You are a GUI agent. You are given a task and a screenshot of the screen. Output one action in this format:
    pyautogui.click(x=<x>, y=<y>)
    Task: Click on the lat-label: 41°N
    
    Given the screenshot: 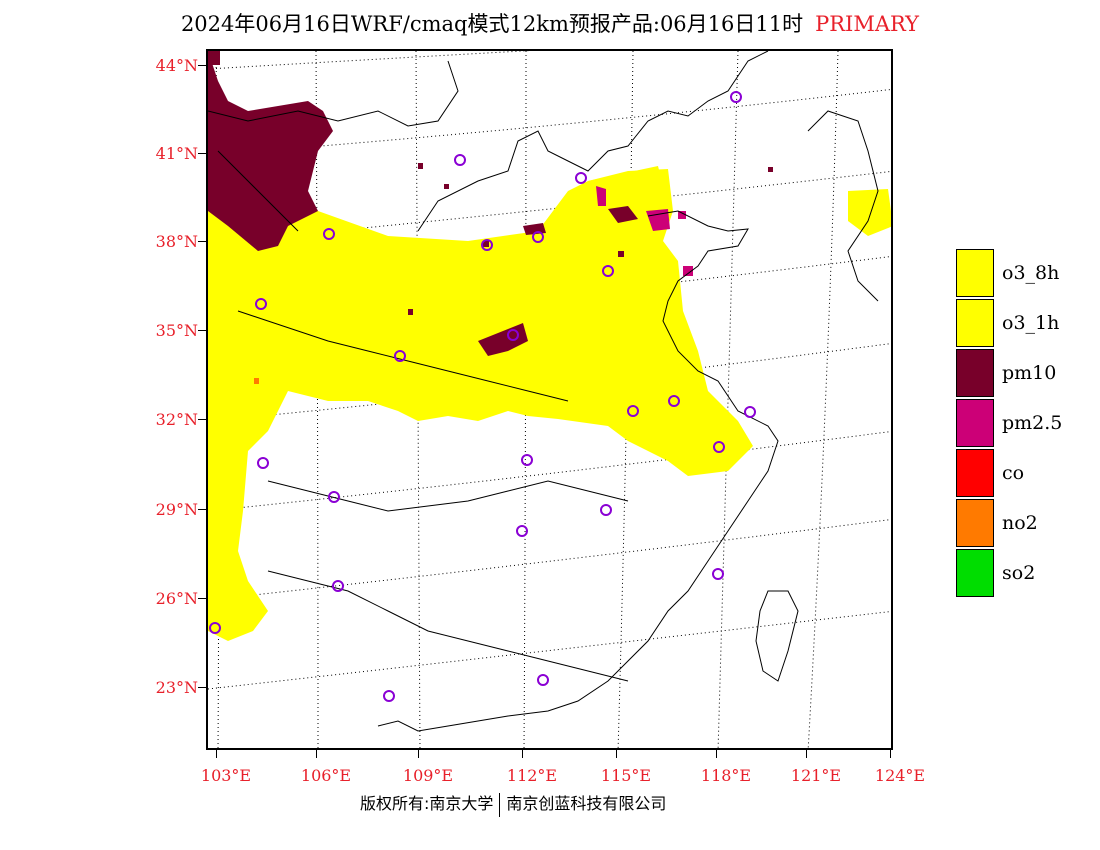 What is the action you would take?
    pyautogui.click(x=176, y=153)
    